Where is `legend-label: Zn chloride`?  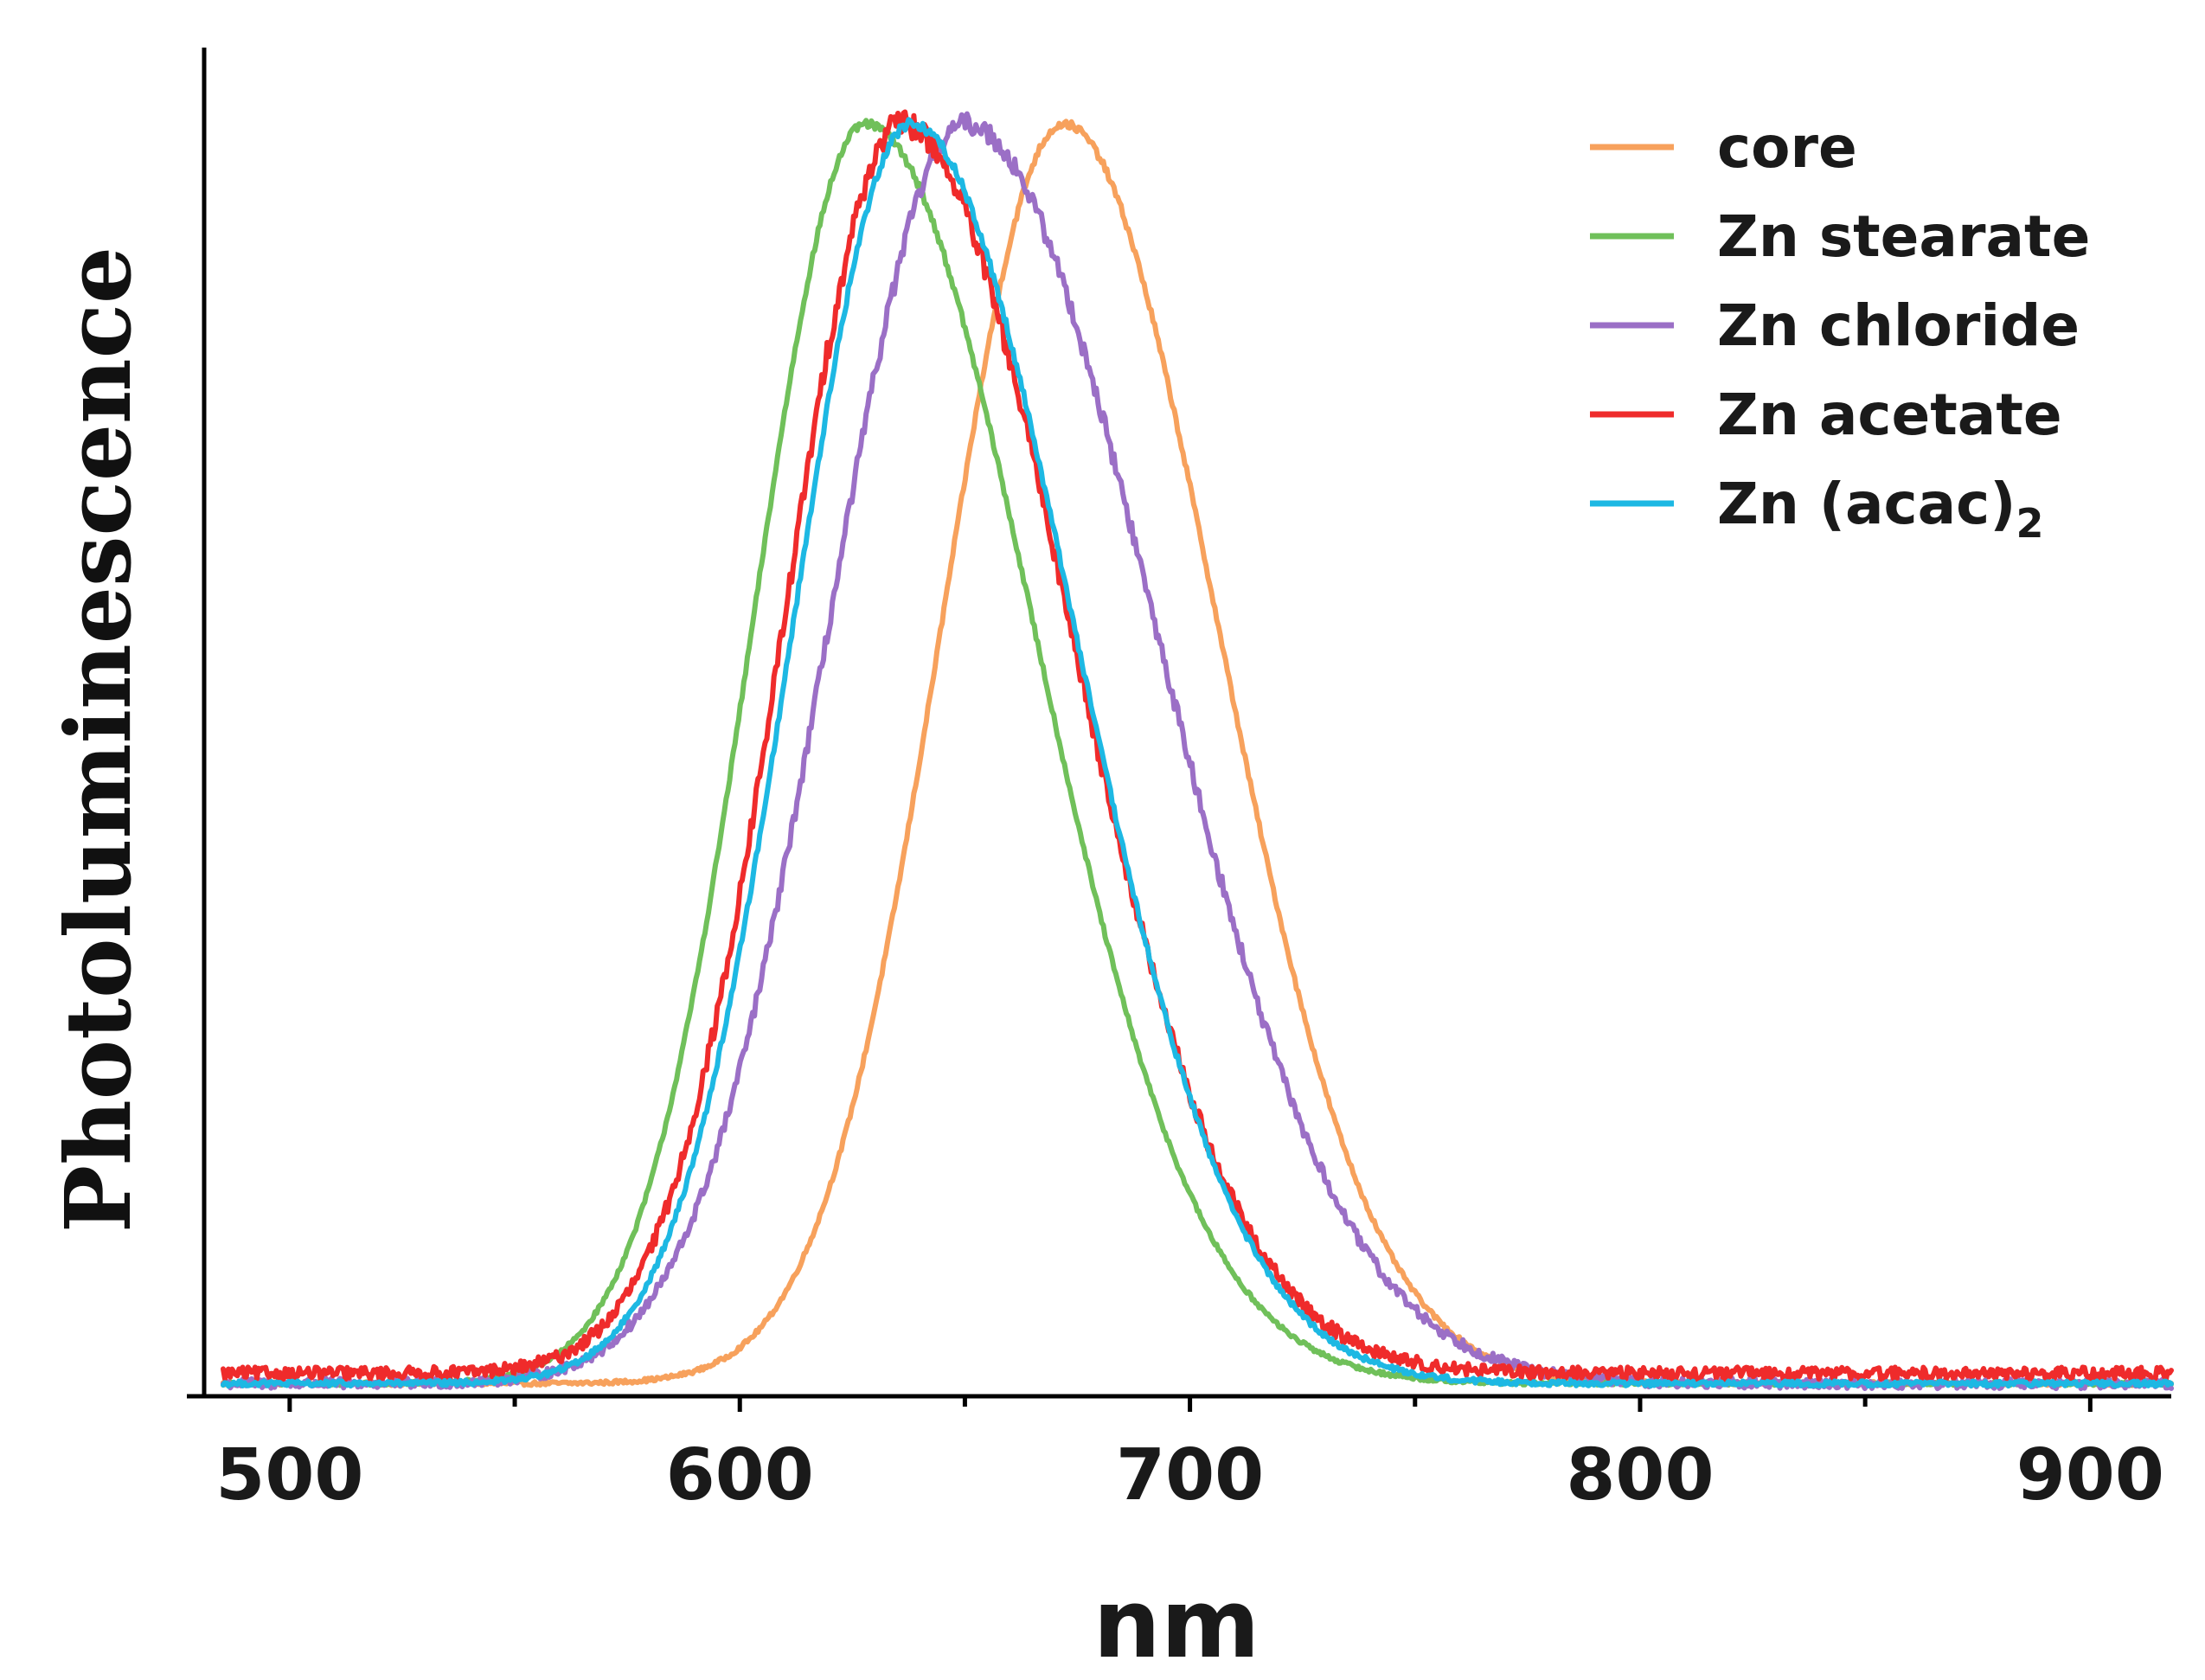
legend-label: Zn chloride is located at coordinates (1898, 325).